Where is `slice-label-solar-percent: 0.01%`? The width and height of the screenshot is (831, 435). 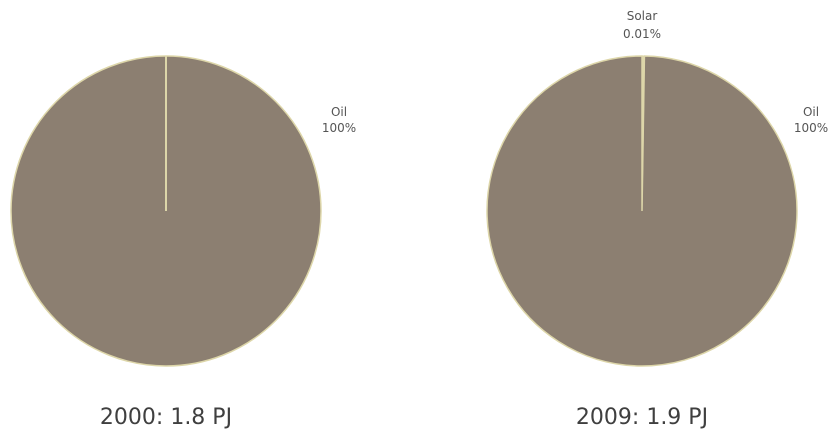
slice-label-solar-percent: 0.01% is located at coordinates (642, 34).